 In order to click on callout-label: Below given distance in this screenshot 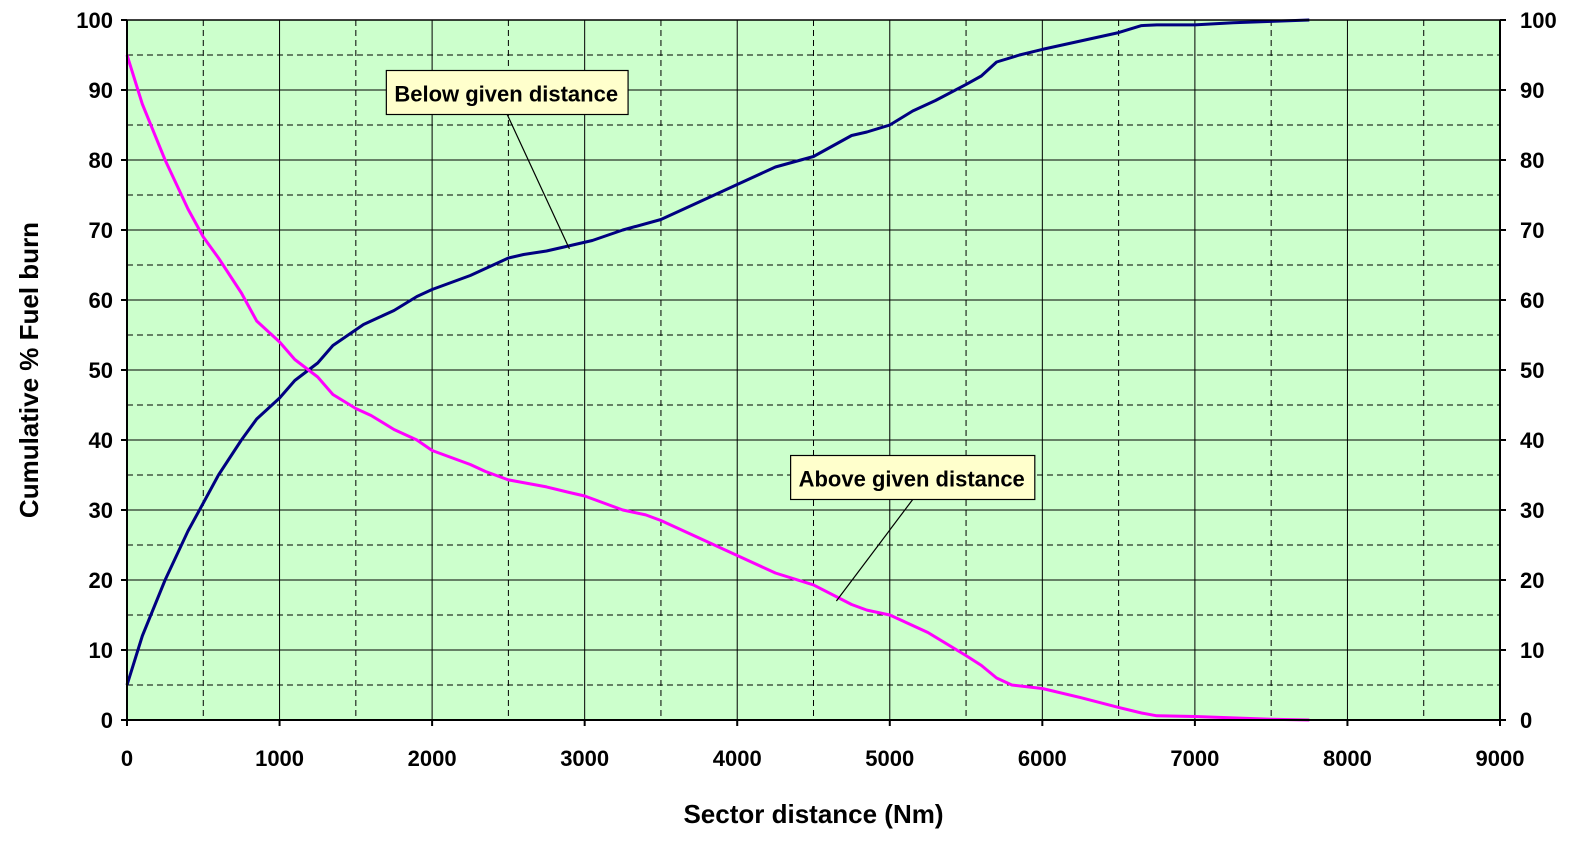, I will do `click(506, 94)`.